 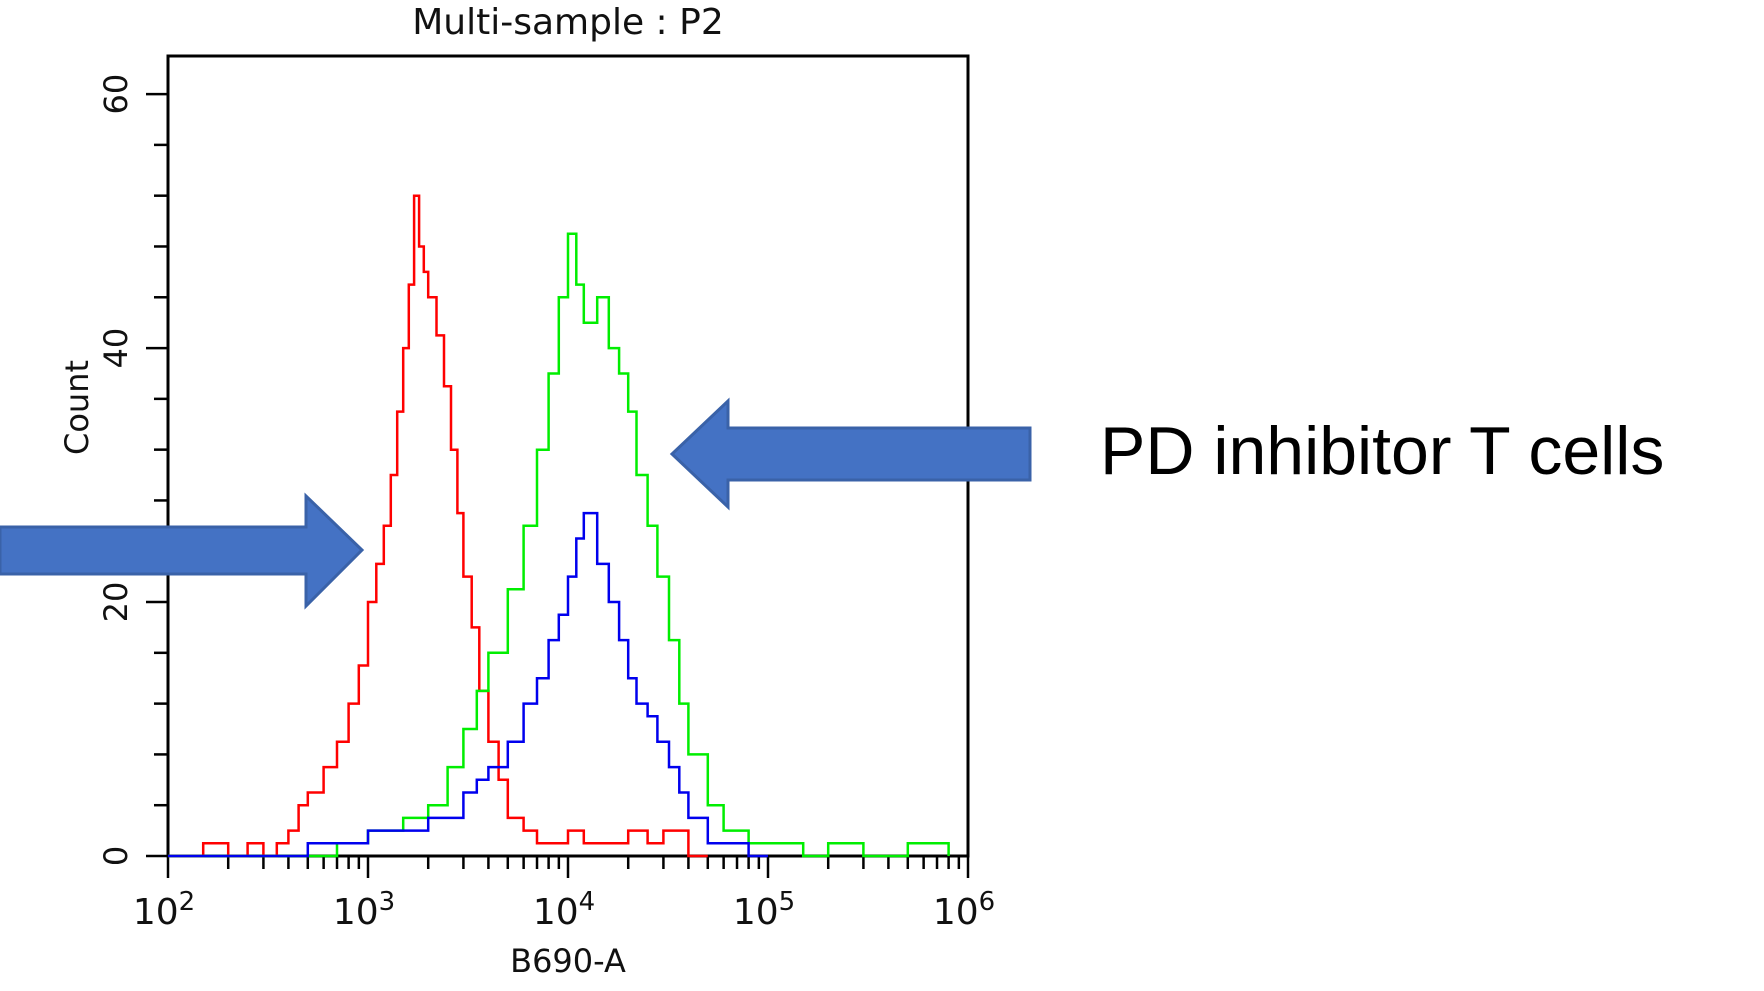 I want to click on right-arrow-shape, so click(x=850, y=454).